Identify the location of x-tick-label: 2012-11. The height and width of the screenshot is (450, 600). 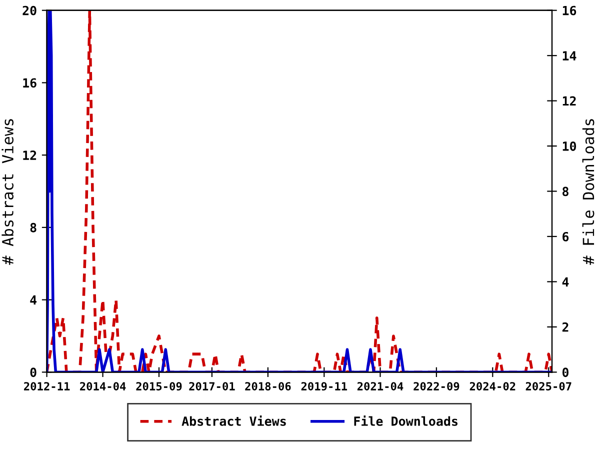
(47, 386).